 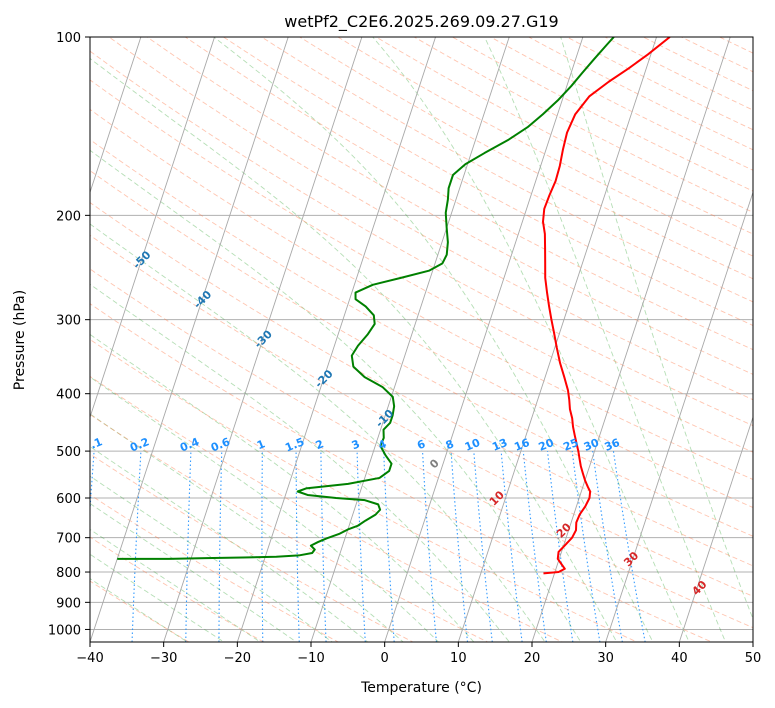 I want to click on y-tick-label: 300, so click(x=68, y=321).